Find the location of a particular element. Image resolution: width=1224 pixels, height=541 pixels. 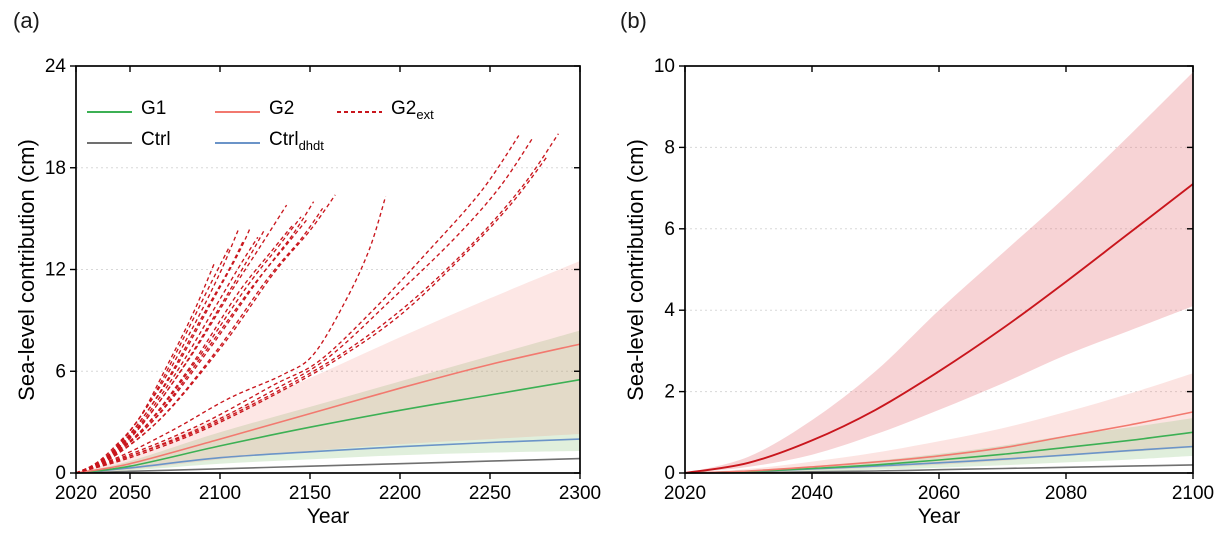

panel-b-series-g2 is located at coordinates (939, 442).